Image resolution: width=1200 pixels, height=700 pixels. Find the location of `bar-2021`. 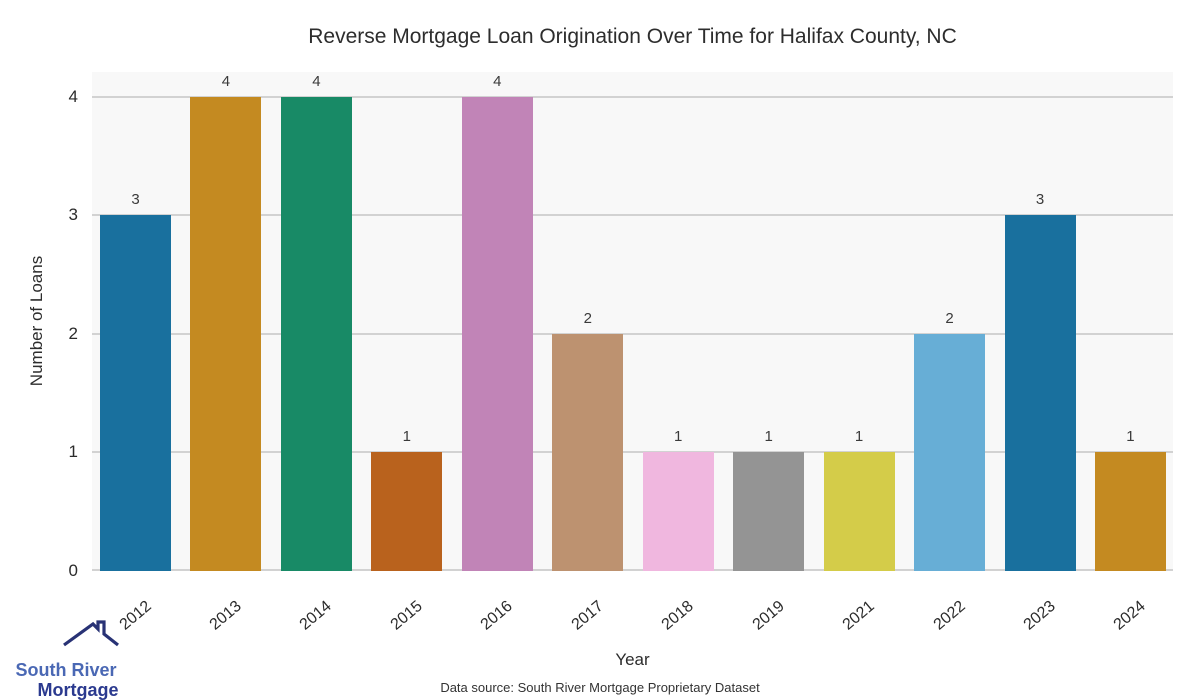

bar-2021 is located at coordinates (859, 511).